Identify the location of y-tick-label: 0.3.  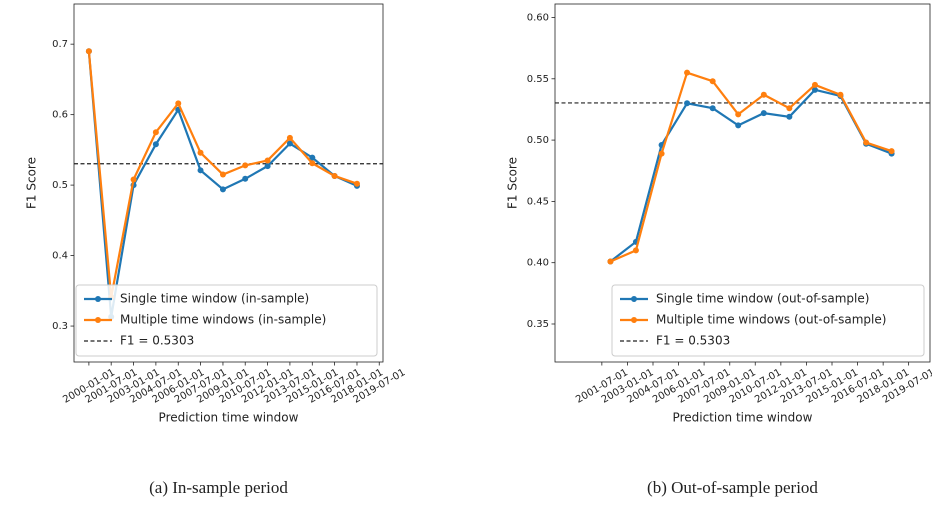
(60, 326).